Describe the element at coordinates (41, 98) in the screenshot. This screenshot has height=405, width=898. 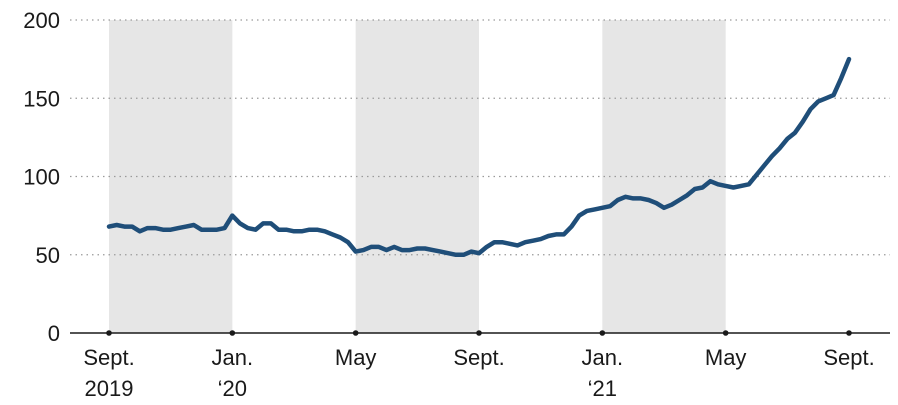
I see `y-tick-label-150: 150` at that location.